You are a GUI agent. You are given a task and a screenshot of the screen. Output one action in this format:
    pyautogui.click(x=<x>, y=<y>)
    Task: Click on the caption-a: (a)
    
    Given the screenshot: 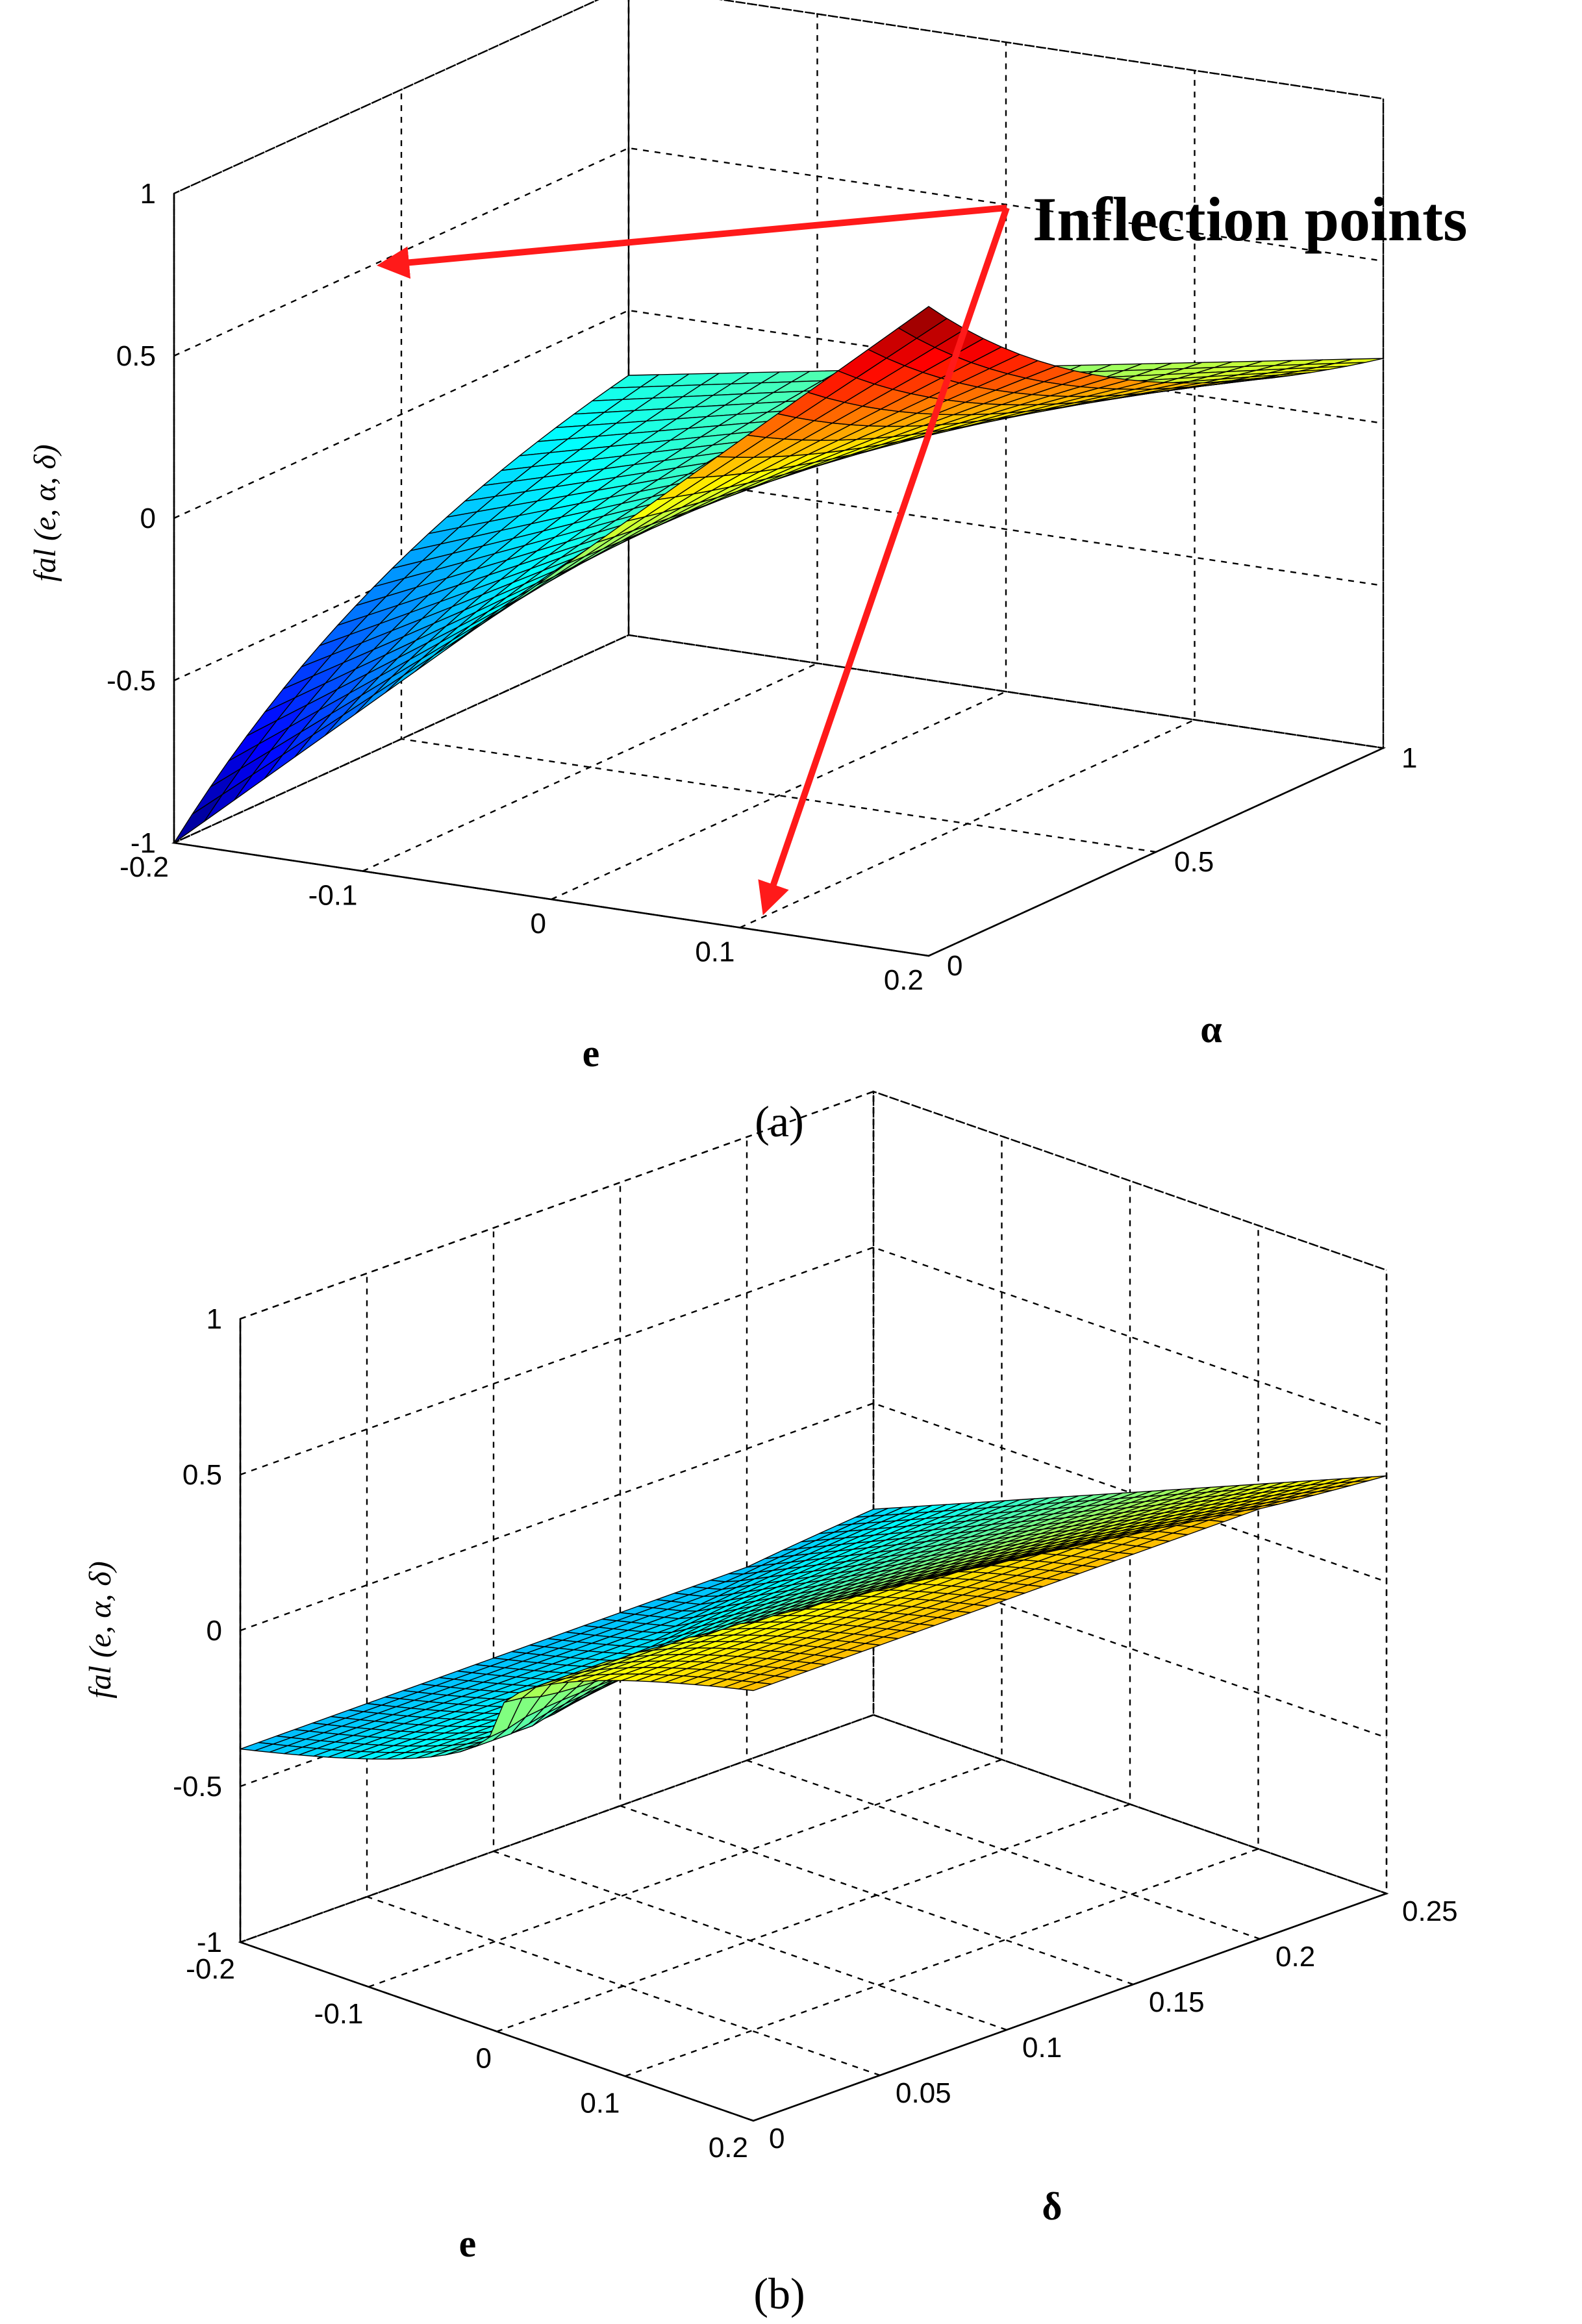 What is the action you would take?
    pyautogui.click(x=779, y=1122)
    